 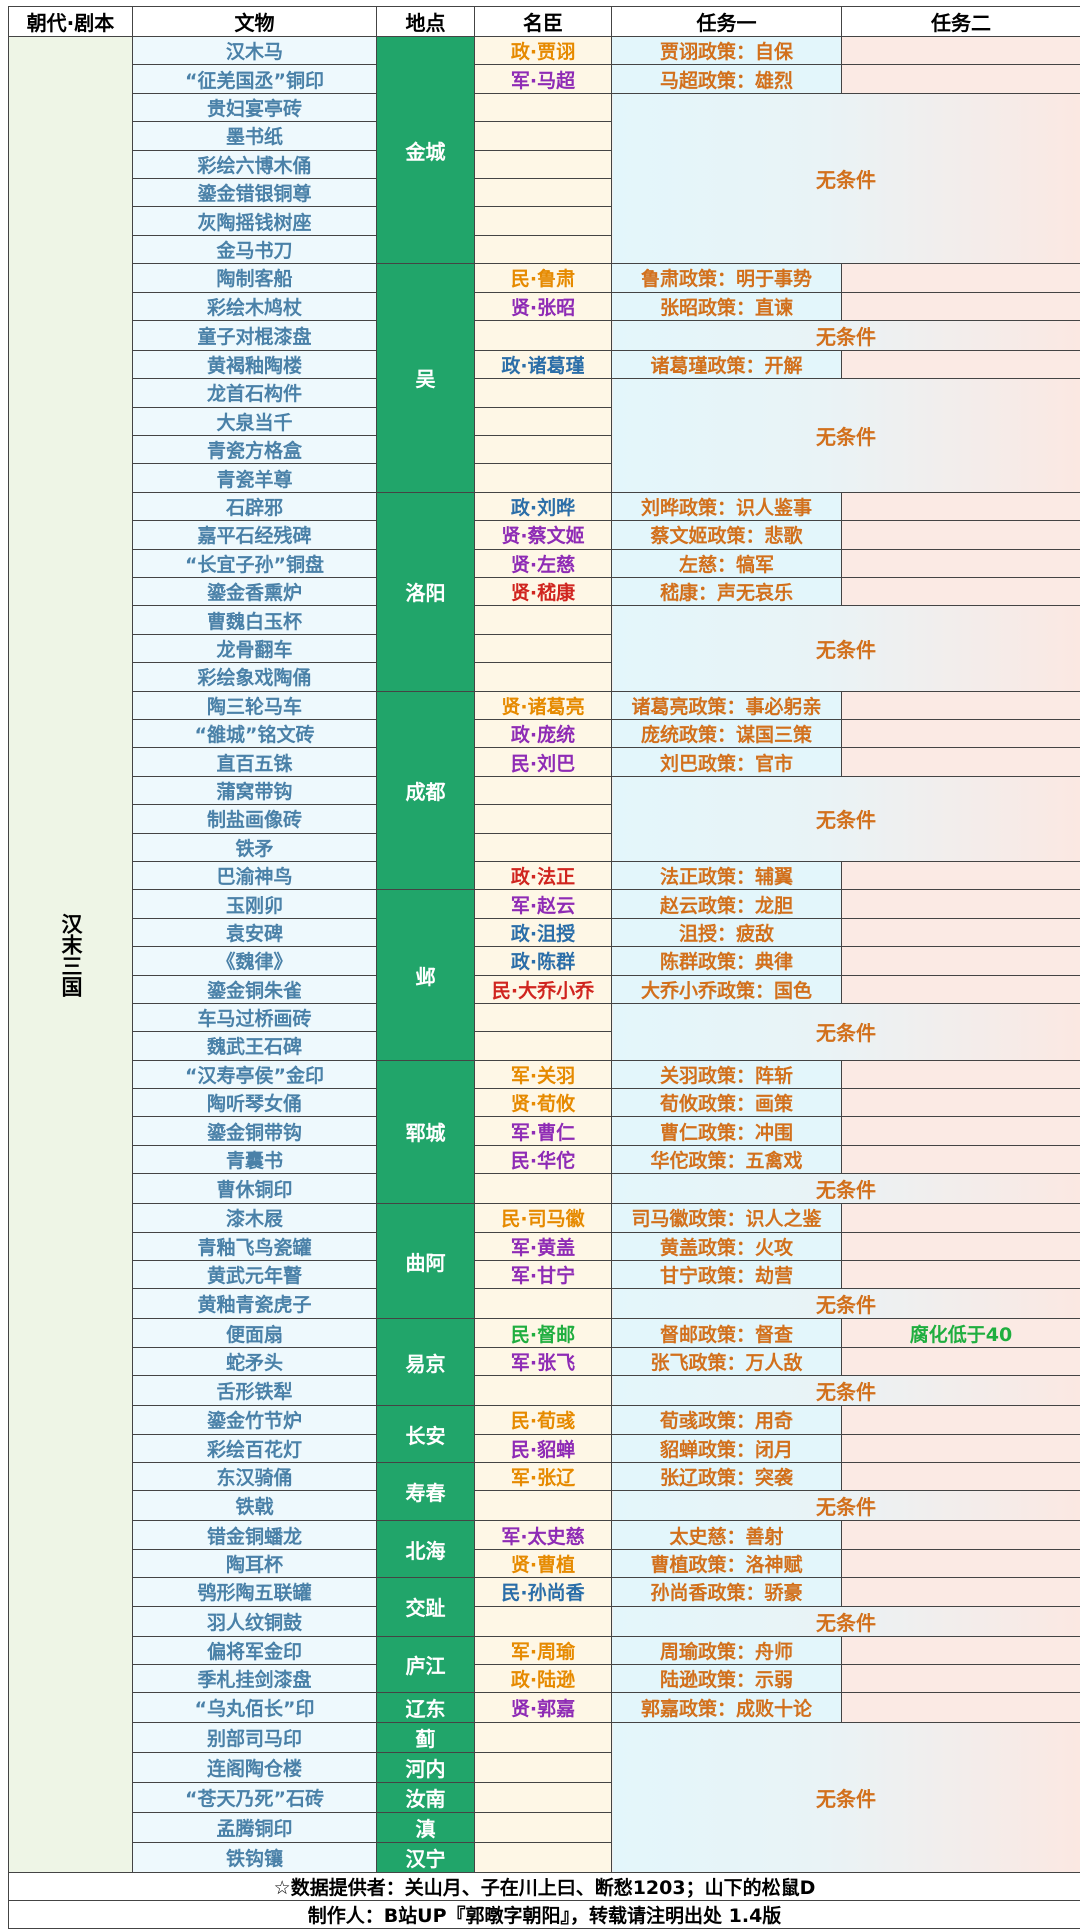 What do you see at coordinates (544, 1506) in the screenshot?
I see `table-row: 铁戟无条件` at bounding box center [544, 1506].